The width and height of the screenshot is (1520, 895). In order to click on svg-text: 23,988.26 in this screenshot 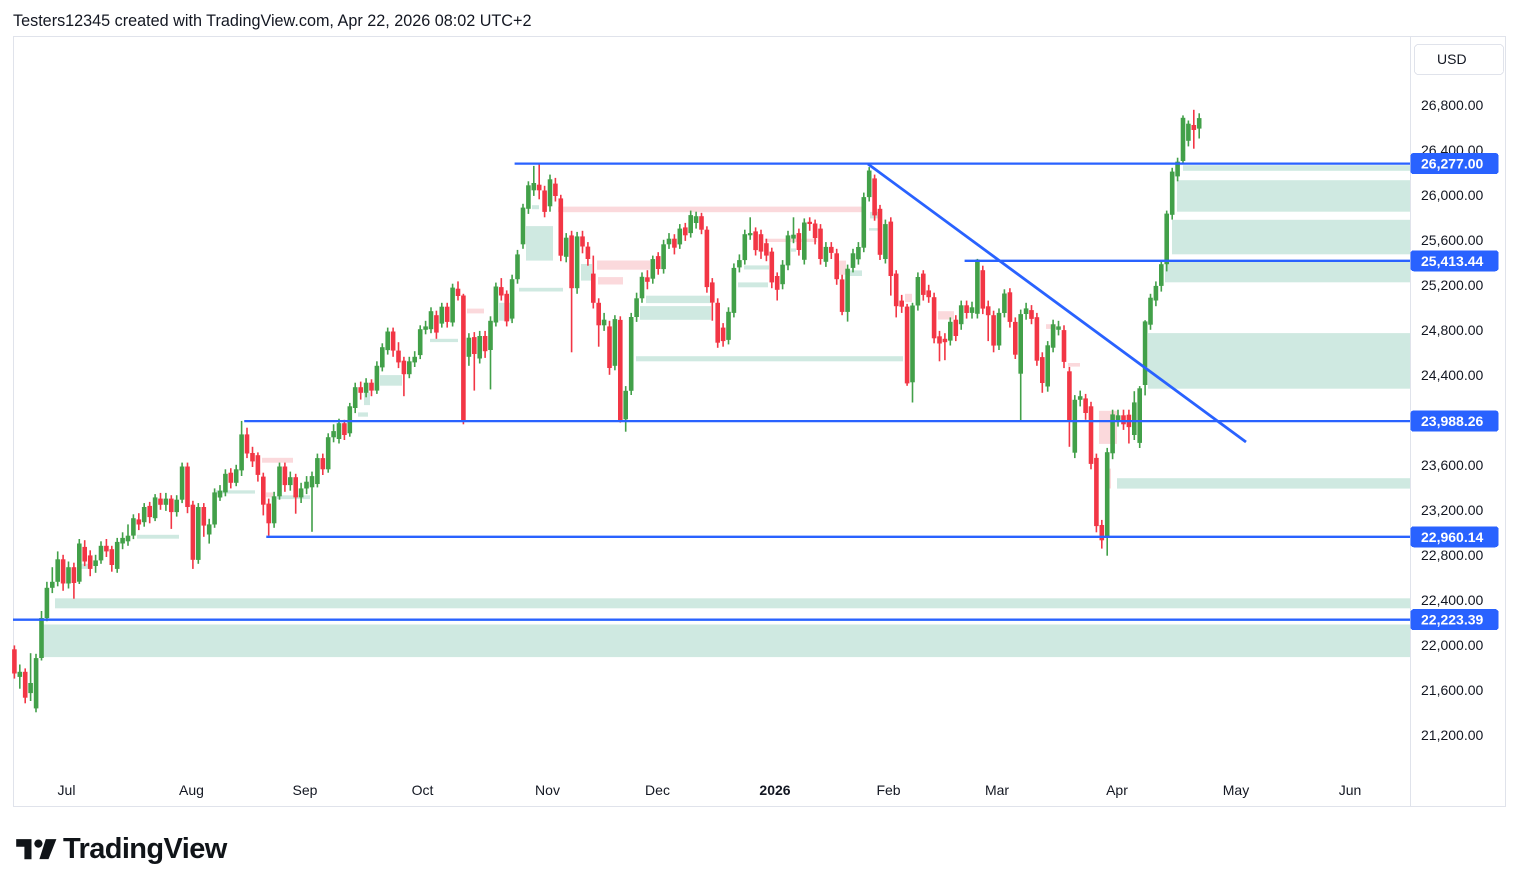, I will do `click(1452, 421)`.